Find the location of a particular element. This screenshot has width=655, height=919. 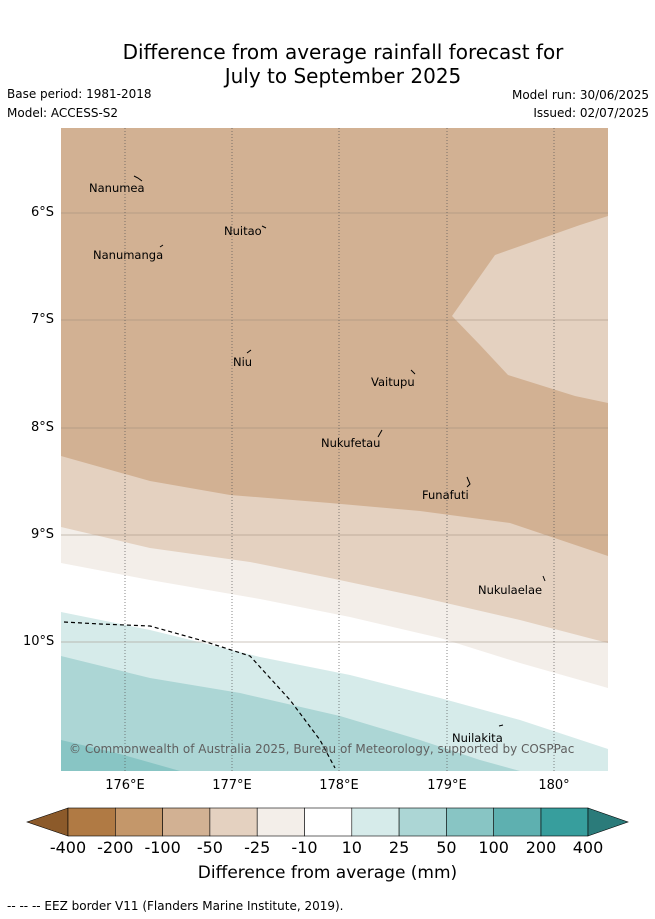

eez-border-line is located at coordinates (199, 695).